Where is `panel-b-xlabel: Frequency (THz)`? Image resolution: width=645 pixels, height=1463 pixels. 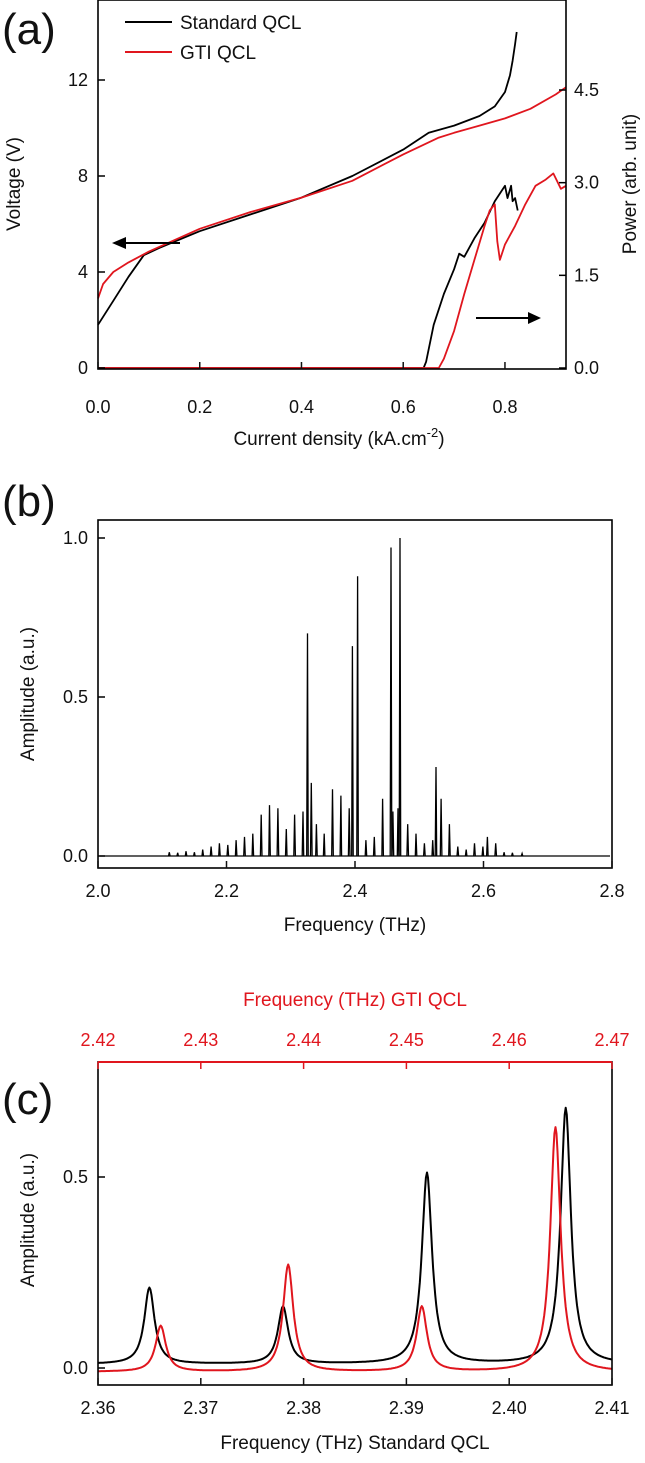
panel-b-xlabel: Frequency (THz) is located at coordinates (355, 925).